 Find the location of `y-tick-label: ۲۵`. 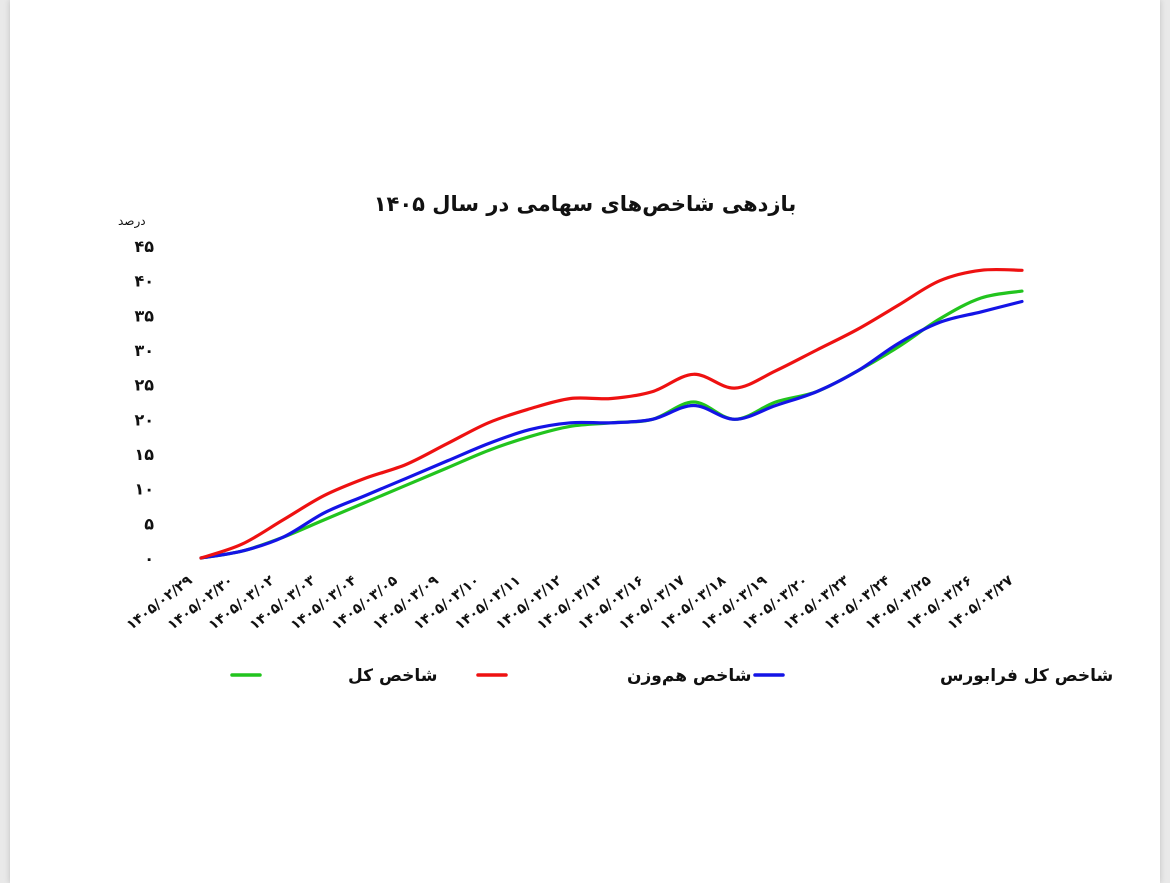

y-tick-label: ۲۵ is located at coordinates (144, 385).